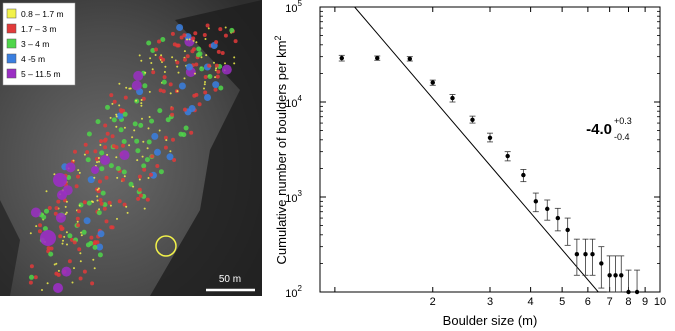  Describe the element at coordinates (300, 193) in the screenshot. I see `y-tick-exponent: 3` at that location.